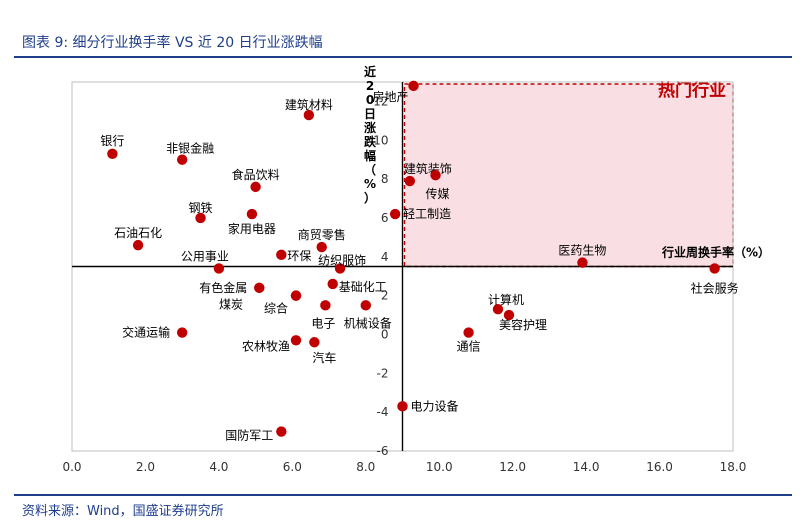 Image resolution: width=805 pixels, height=526 pixels. Describe the element at coordinates (266, 346) in the screenshot. I see `point-label: 农林牧渔` at that location.